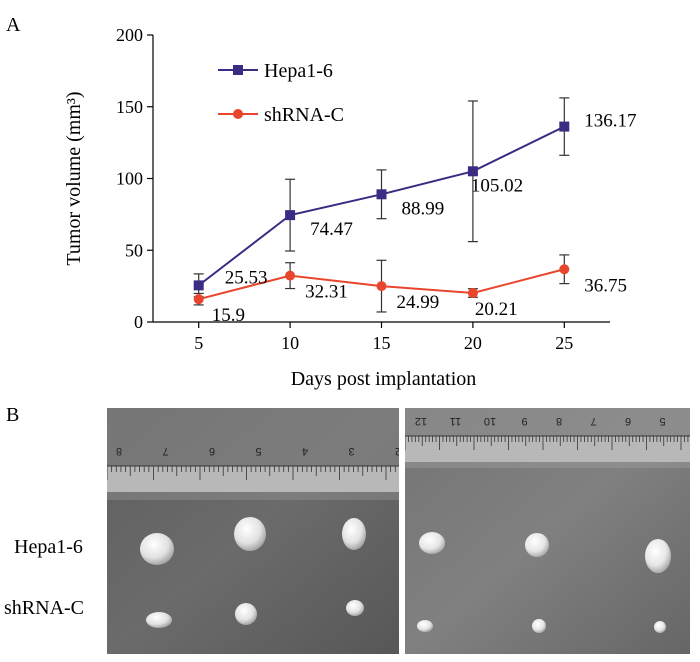 The width and height of the screenshot is (700, 662). What do you see at coordinates (326, 292) in the screenshot?
I see `data-label: 32.31` at bounding box center [326, 292].